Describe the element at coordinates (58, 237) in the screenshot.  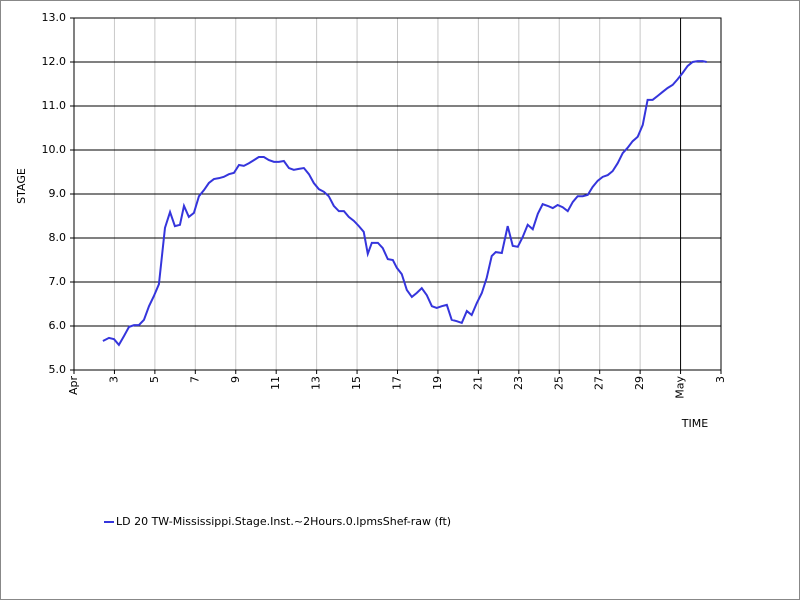
I see `y-tick-label: 8.0` at that location.